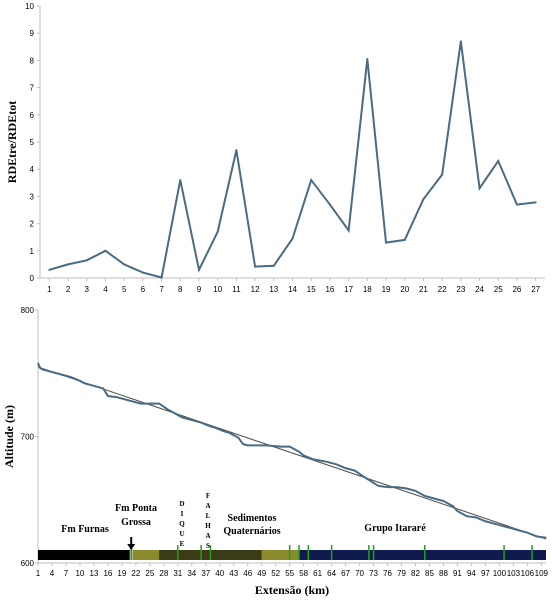 This screenshot has height=600, width=552. Describe the element at coordinates (32, 224) in the screenshot. I see `chart1-y-tick-label: 2` at that location.